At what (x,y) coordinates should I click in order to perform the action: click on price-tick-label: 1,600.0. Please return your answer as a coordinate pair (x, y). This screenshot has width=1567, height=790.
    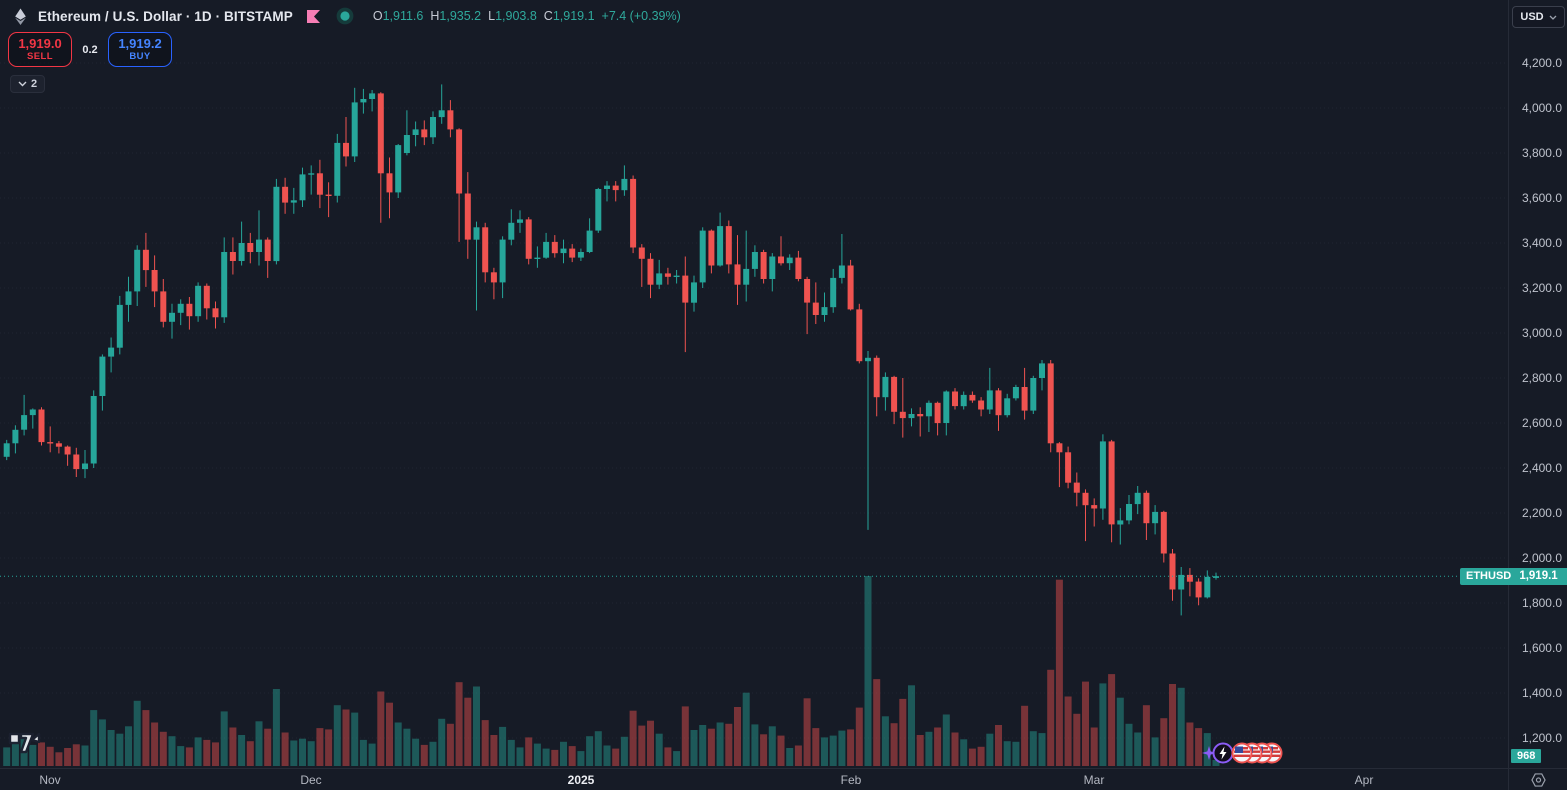
    Looking at the image, I should click on (1541, 648).